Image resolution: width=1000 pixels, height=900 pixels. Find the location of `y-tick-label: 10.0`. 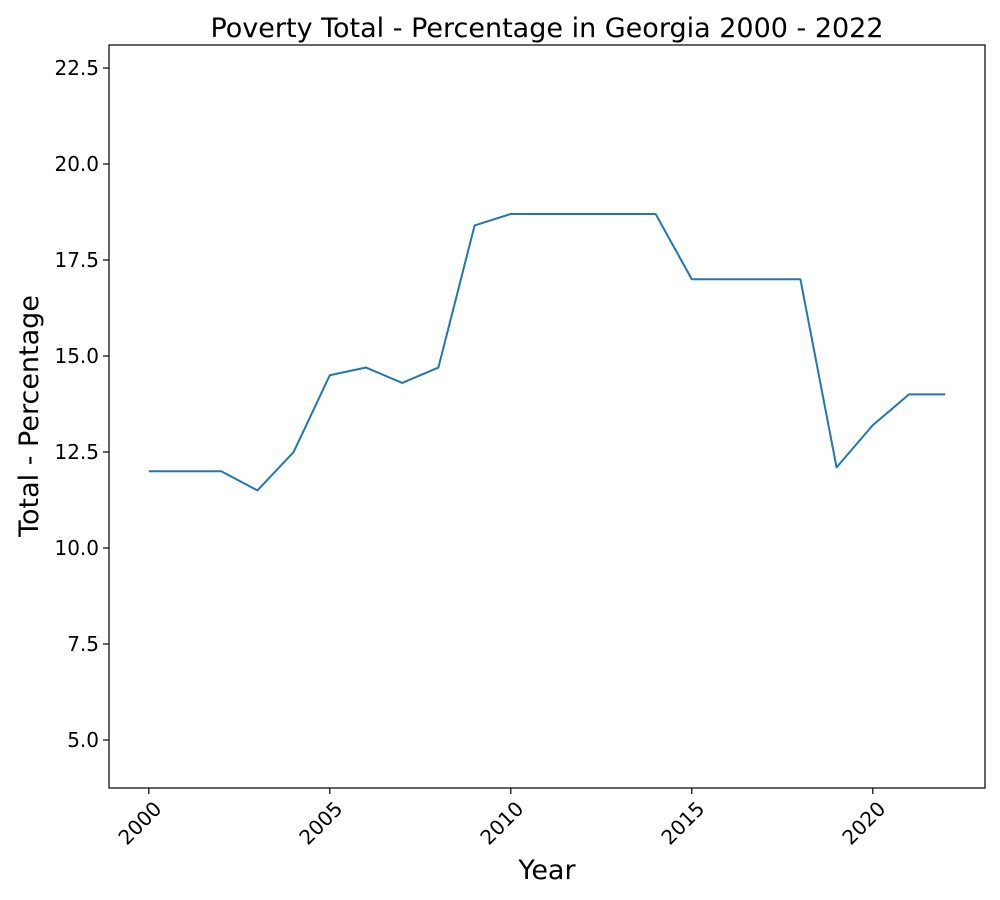

y-tick-label: 10.0 is located at coordinates (76, 548).